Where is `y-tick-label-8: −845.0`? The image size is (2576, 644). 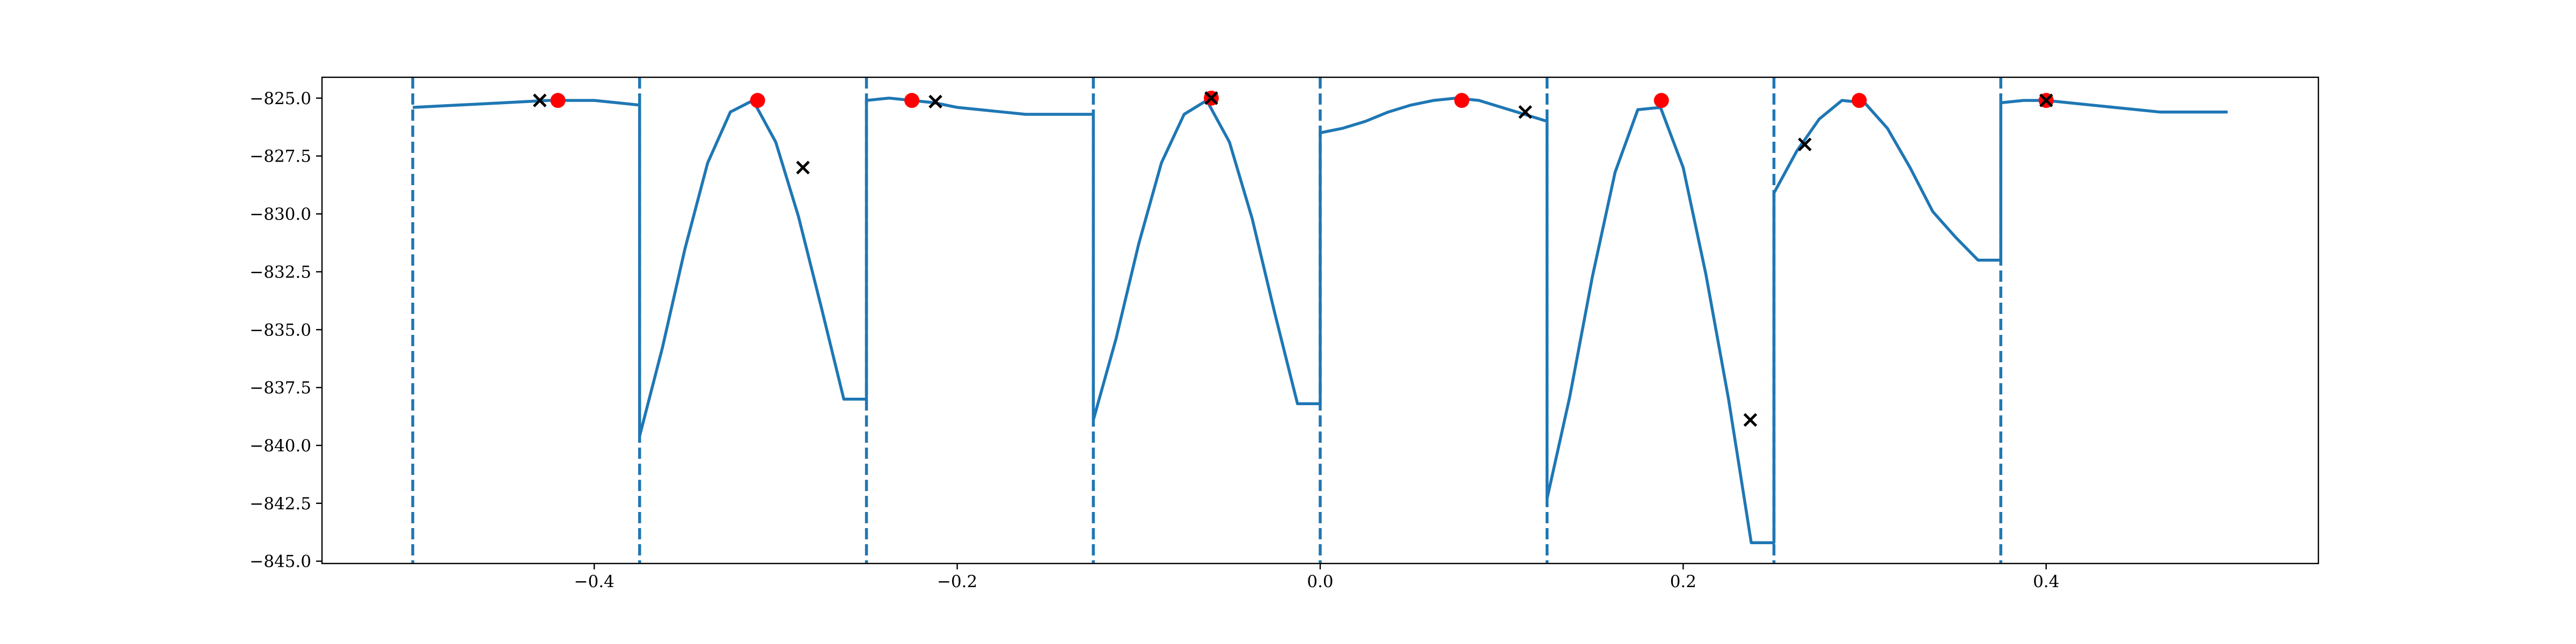
y-tick-label-8: −845.0 is located at coordinates (280, 562).